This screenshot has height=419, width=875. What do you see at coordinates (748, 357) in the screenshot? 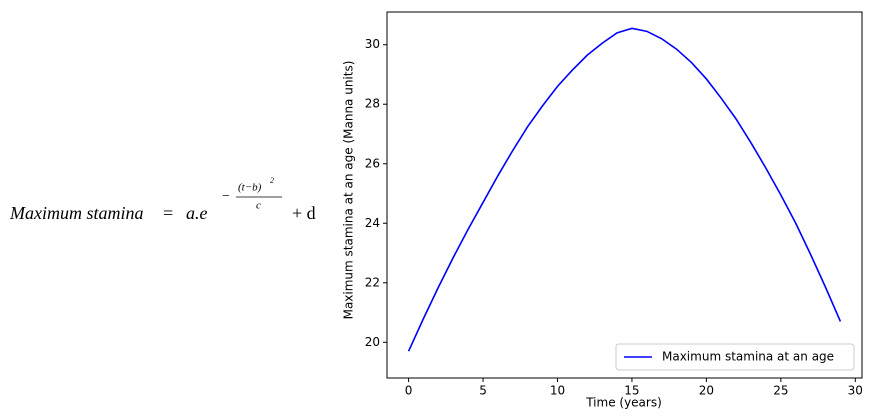
I see `legend-label: Maximum stamina at an age` at bounding box center [748, 357].